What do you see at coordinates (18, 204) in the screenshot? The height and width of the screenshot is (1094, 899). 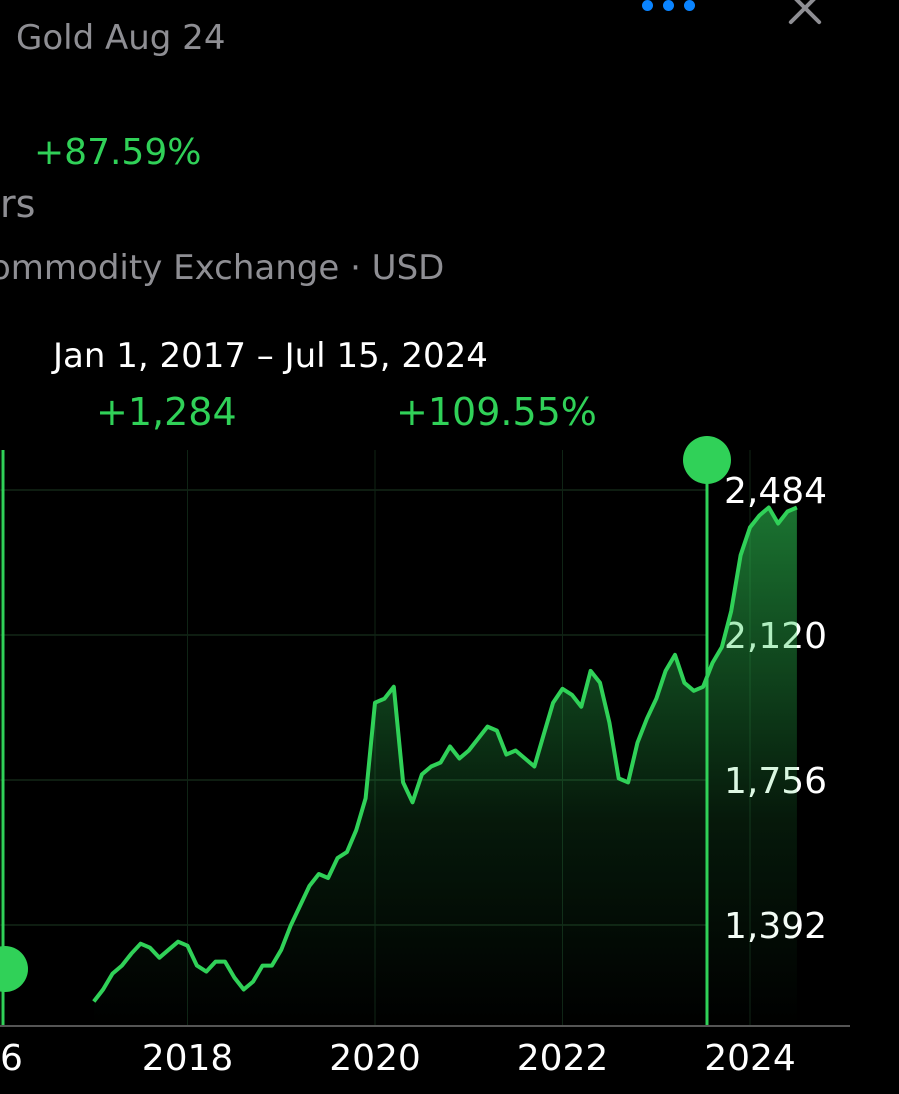 I see `subtitle-fragment: rs` at bounding box center [18, 204].